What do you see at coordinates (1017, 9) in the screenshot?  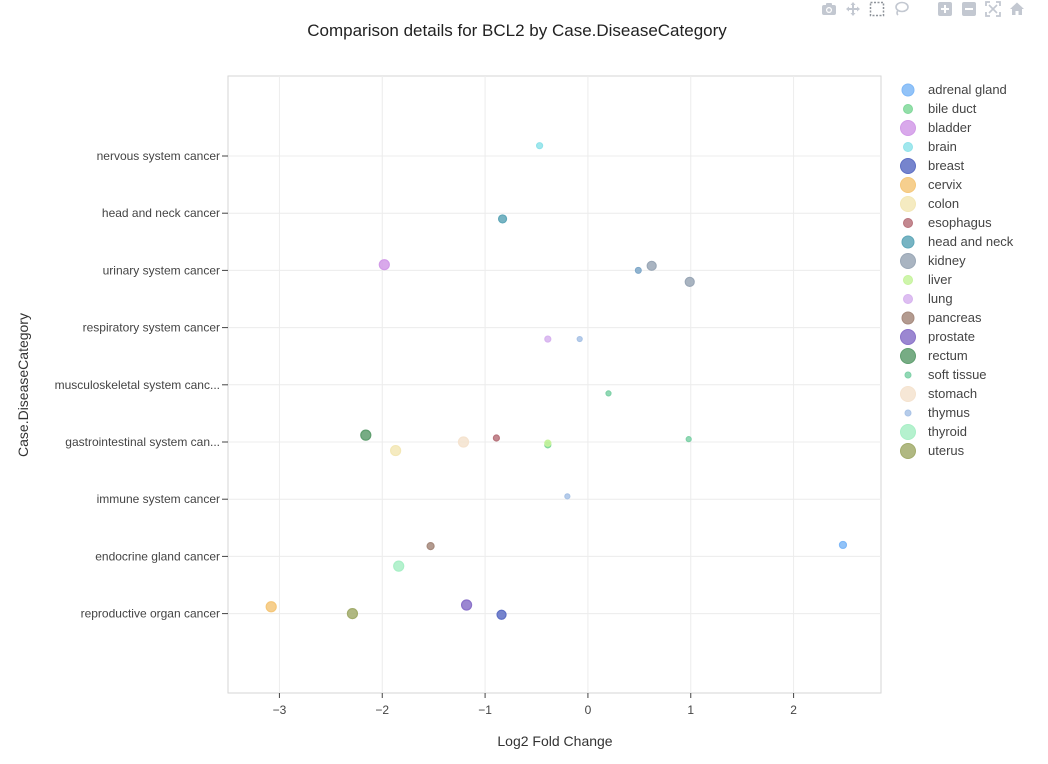 I see `home-icon` at bounding box center [1017, 9].